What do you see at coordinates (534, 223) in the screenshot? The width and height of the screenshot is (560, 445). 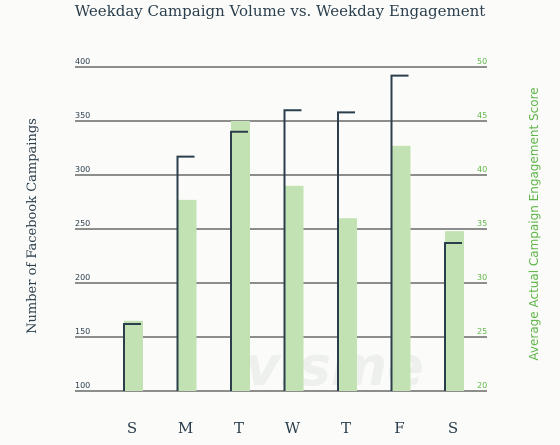 I see `y-axis-right-title: Average Actual Campaign Engagement Score` at bounding box center [534, 223].